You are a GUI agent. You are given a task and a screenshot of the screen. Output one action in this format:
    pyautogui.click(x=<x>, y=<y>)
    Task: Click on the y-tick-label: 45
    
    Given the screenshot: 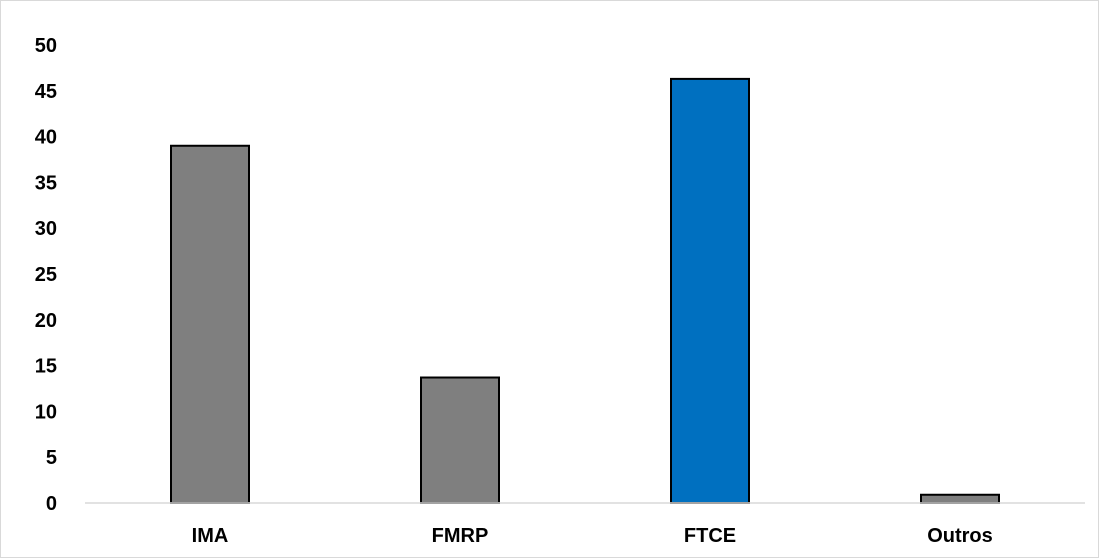 What is the action you would take?
    pyautogui.click(x=46, y=92)
    